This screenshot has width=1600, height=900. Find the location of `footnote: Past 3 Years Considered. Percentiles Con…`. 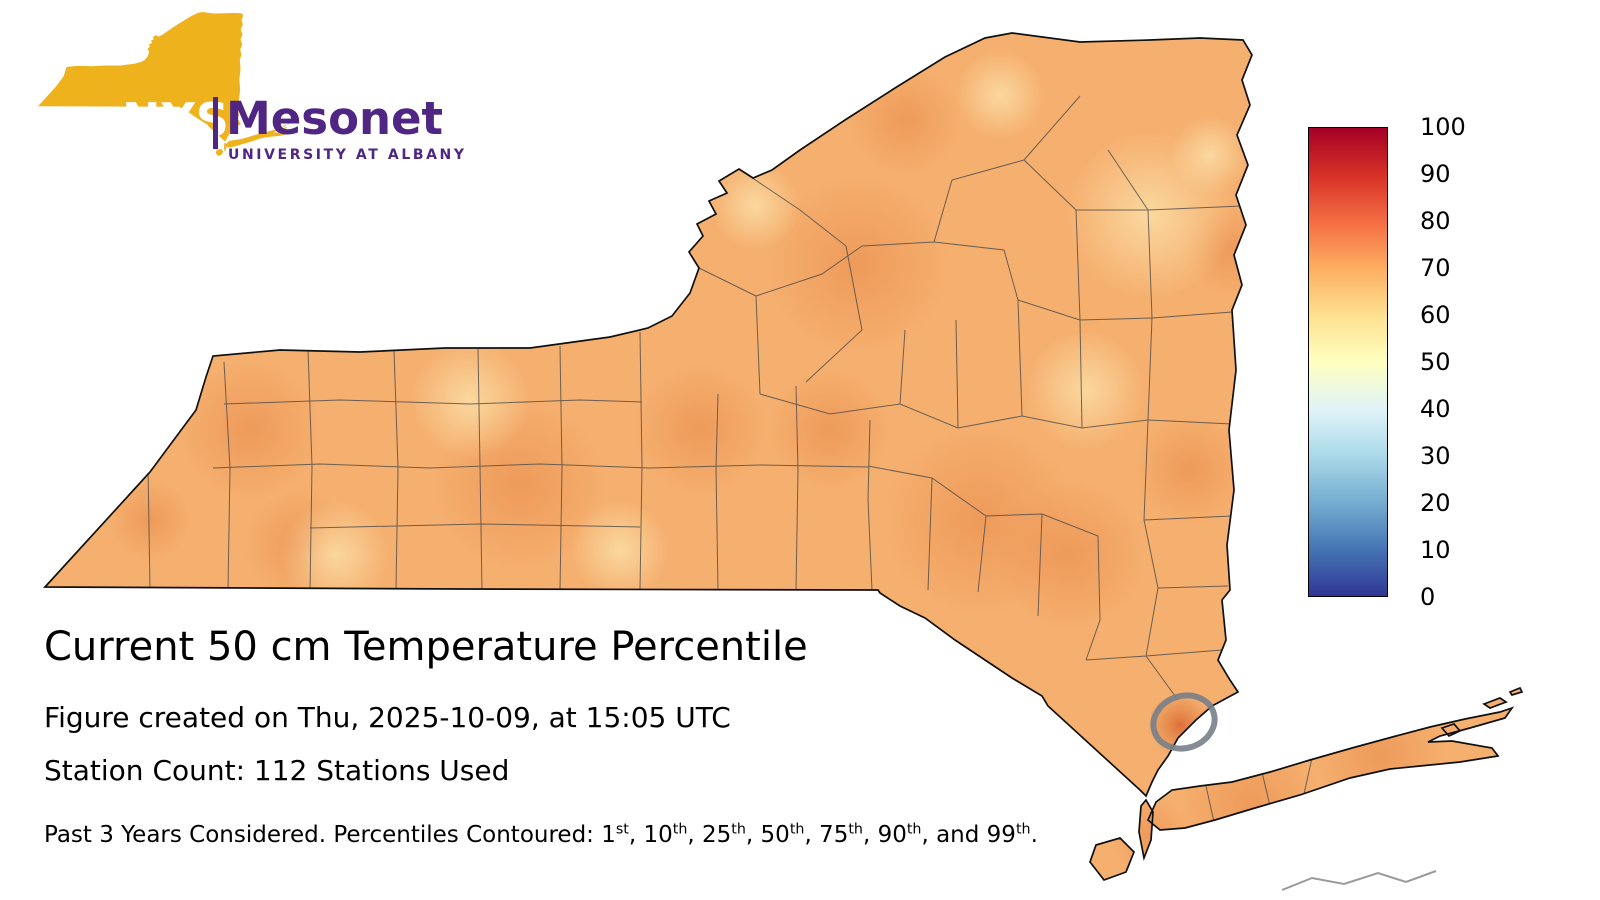

footnote: Past 3 Years Considered. Percentiles Con… is located at coordinates (541, 835).